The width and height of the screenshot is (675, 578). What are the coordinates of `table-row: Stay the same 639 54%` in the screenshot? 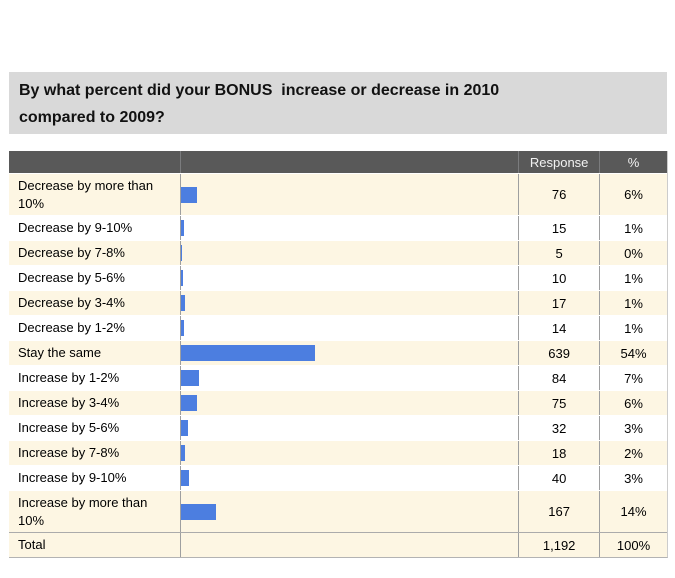 It's located at (338, 352).